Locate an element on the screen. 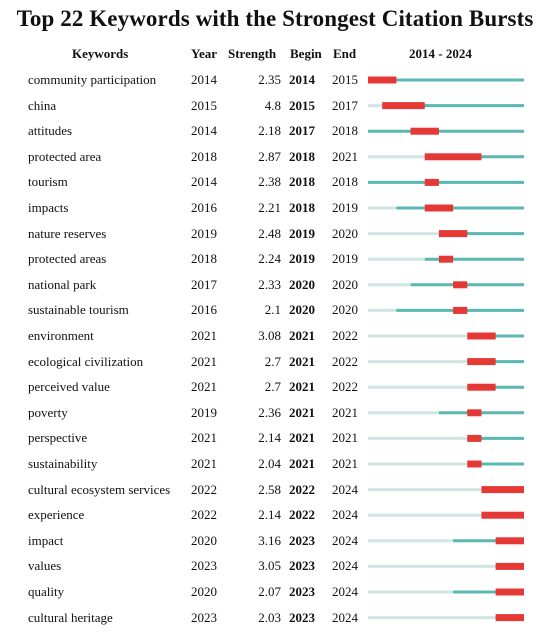 The image size is (550, 632). keyword-cell: sustainability is located at coordinates (63, 463).